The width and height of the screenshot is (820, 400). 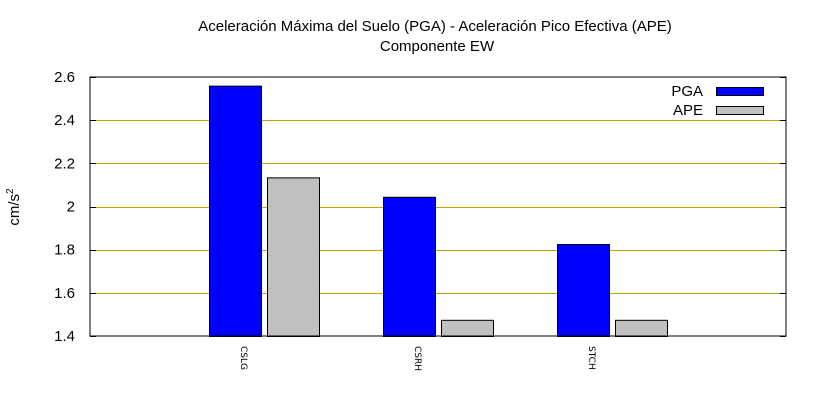 I want to click on y-tick-label: 1.8, so click(x=64, y=250).